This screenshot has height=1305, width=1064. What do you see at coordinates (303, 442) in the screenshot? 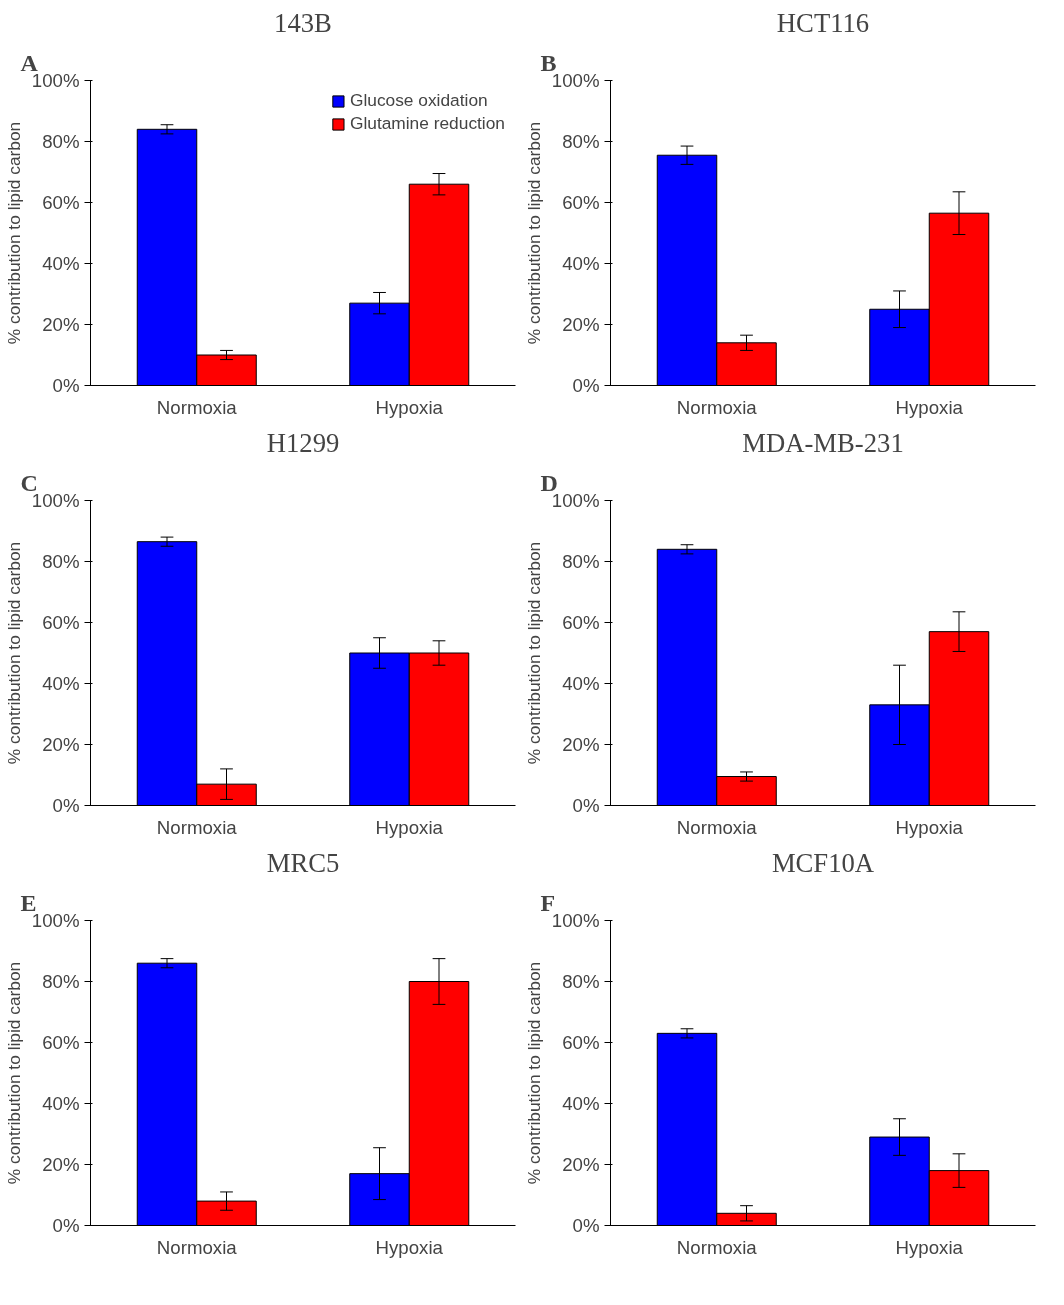
I see `chart-title: H1299` at bounding box center [303, 442].